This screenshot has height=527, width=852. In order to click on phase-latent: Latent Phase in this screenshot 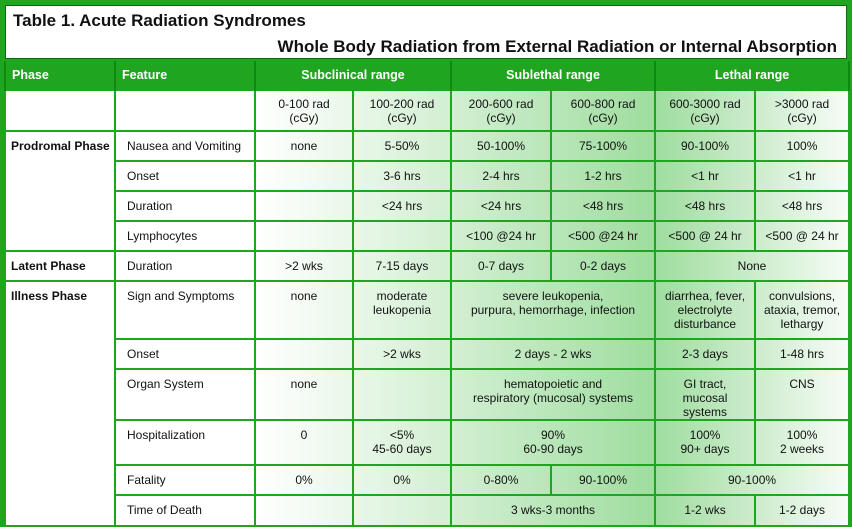, I will do `click(60, 266)`.